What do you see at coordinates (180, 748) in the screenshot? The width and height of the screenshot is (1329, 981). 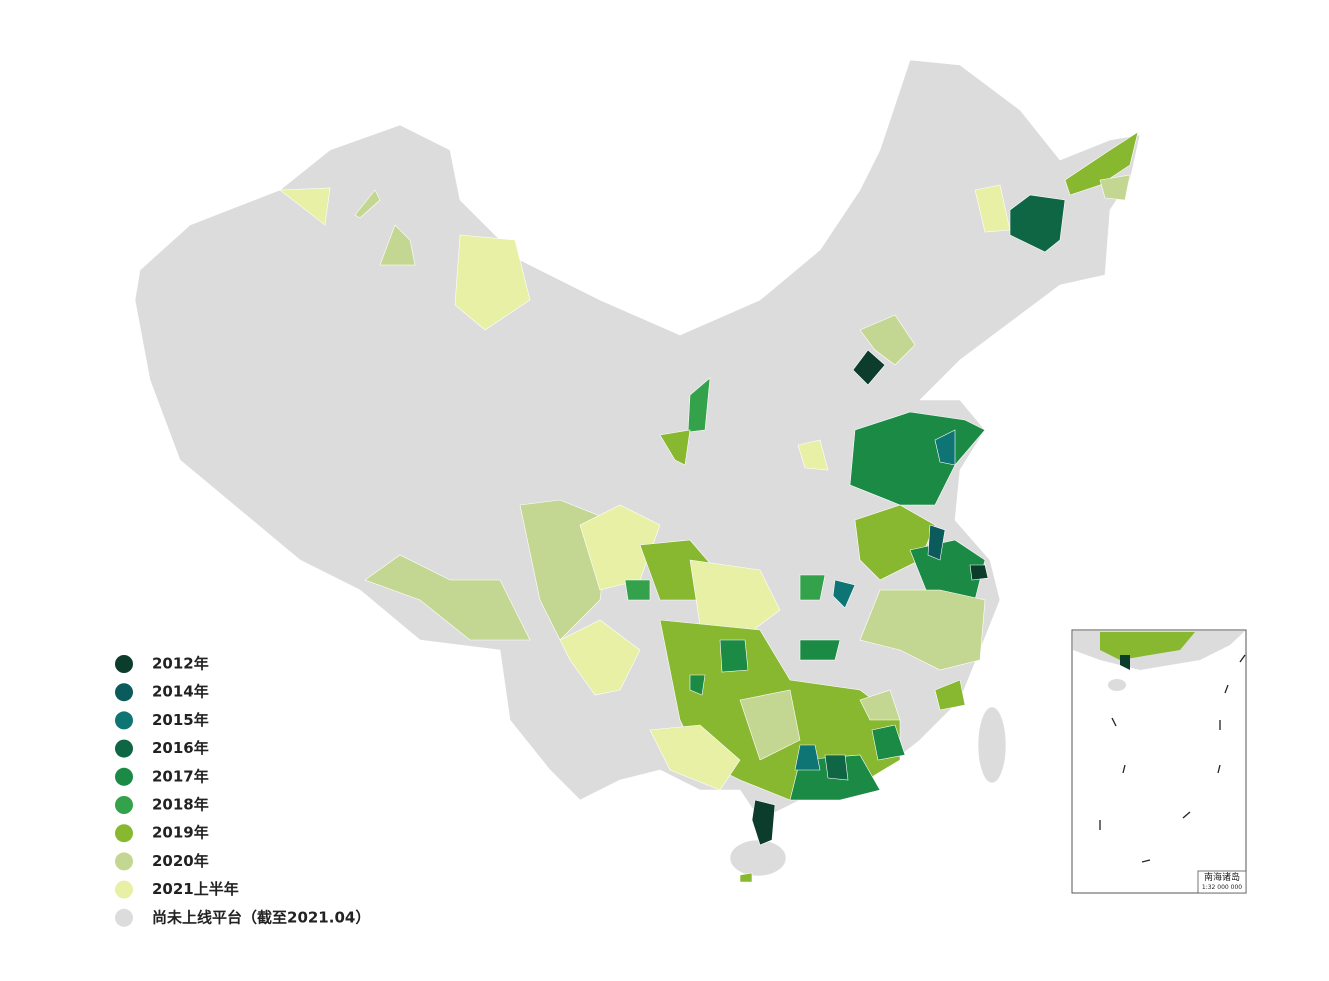 I see `legend-label: 2016年` at bounding box center [180, 748].